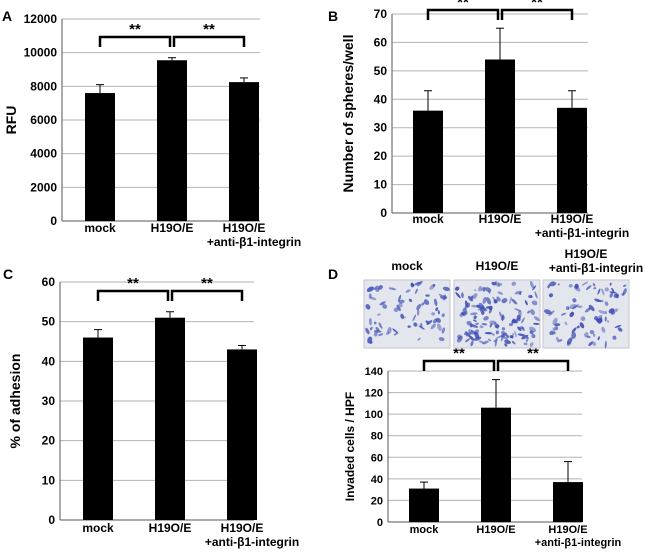  I want to click on panel-d-significance-label: **, so click(459, 353).